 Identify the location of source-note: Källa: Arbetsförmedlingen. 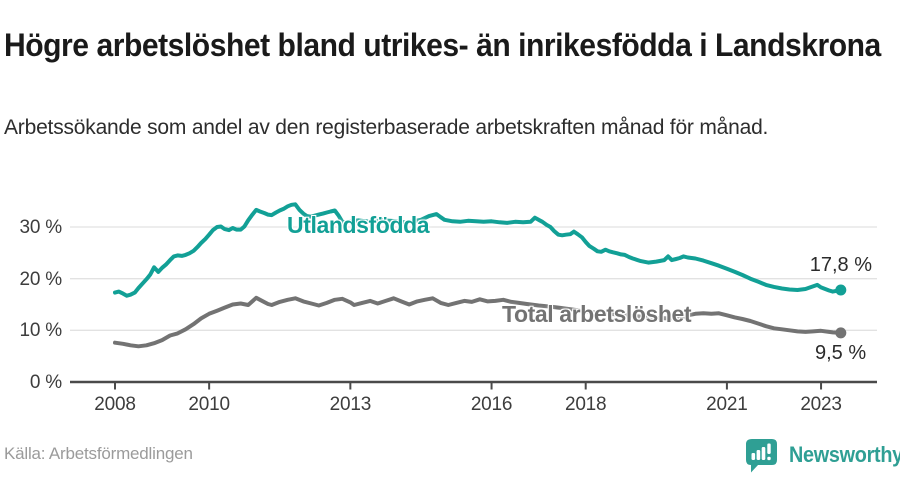
(98, 453).